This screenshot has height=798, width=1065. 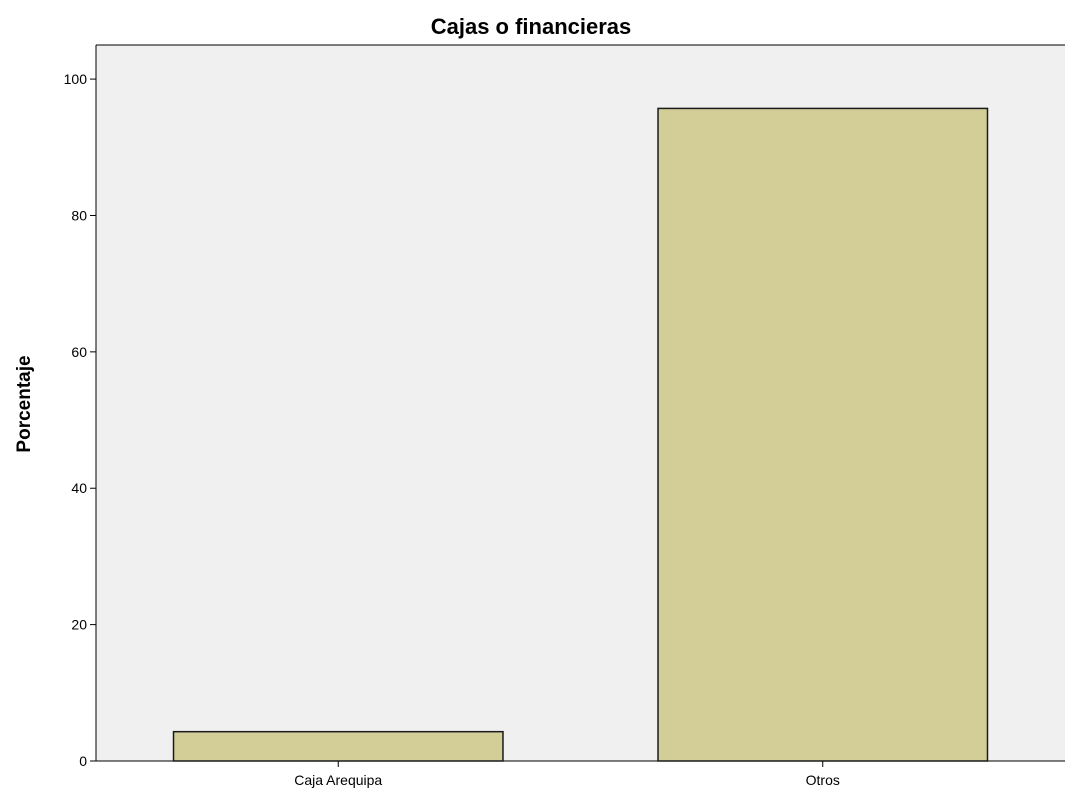 I want to click on y-axis-ticks: 0 20 40 60 80 100, so click(x=80, y=420).